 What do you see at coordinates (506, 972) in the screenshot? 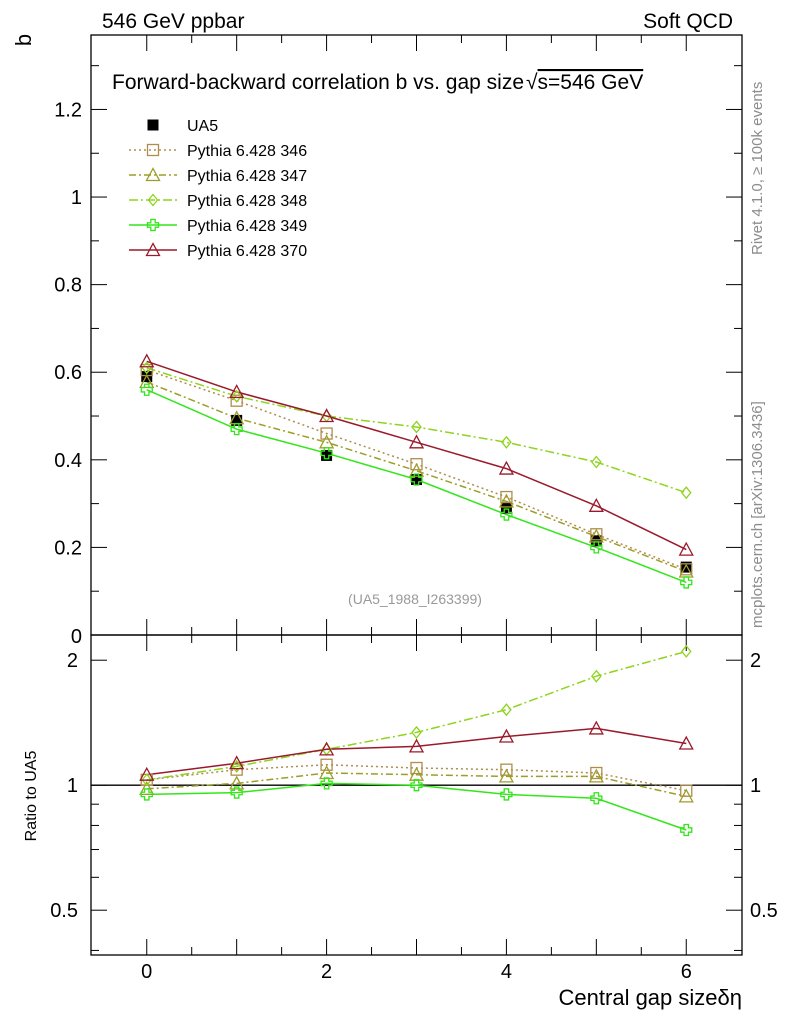
I see `x-tick-label: 4` at bounding box center [506, 972].